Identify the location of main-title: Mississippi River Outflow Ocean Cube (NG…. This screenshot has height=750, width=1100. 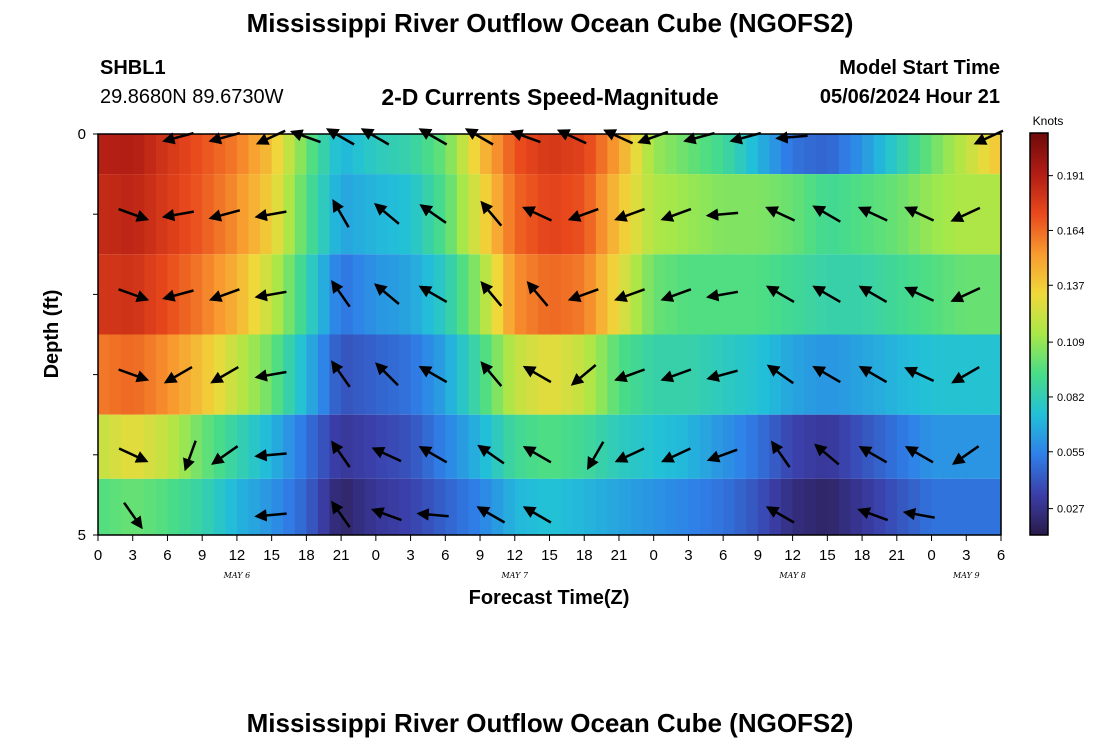
(550, 23).